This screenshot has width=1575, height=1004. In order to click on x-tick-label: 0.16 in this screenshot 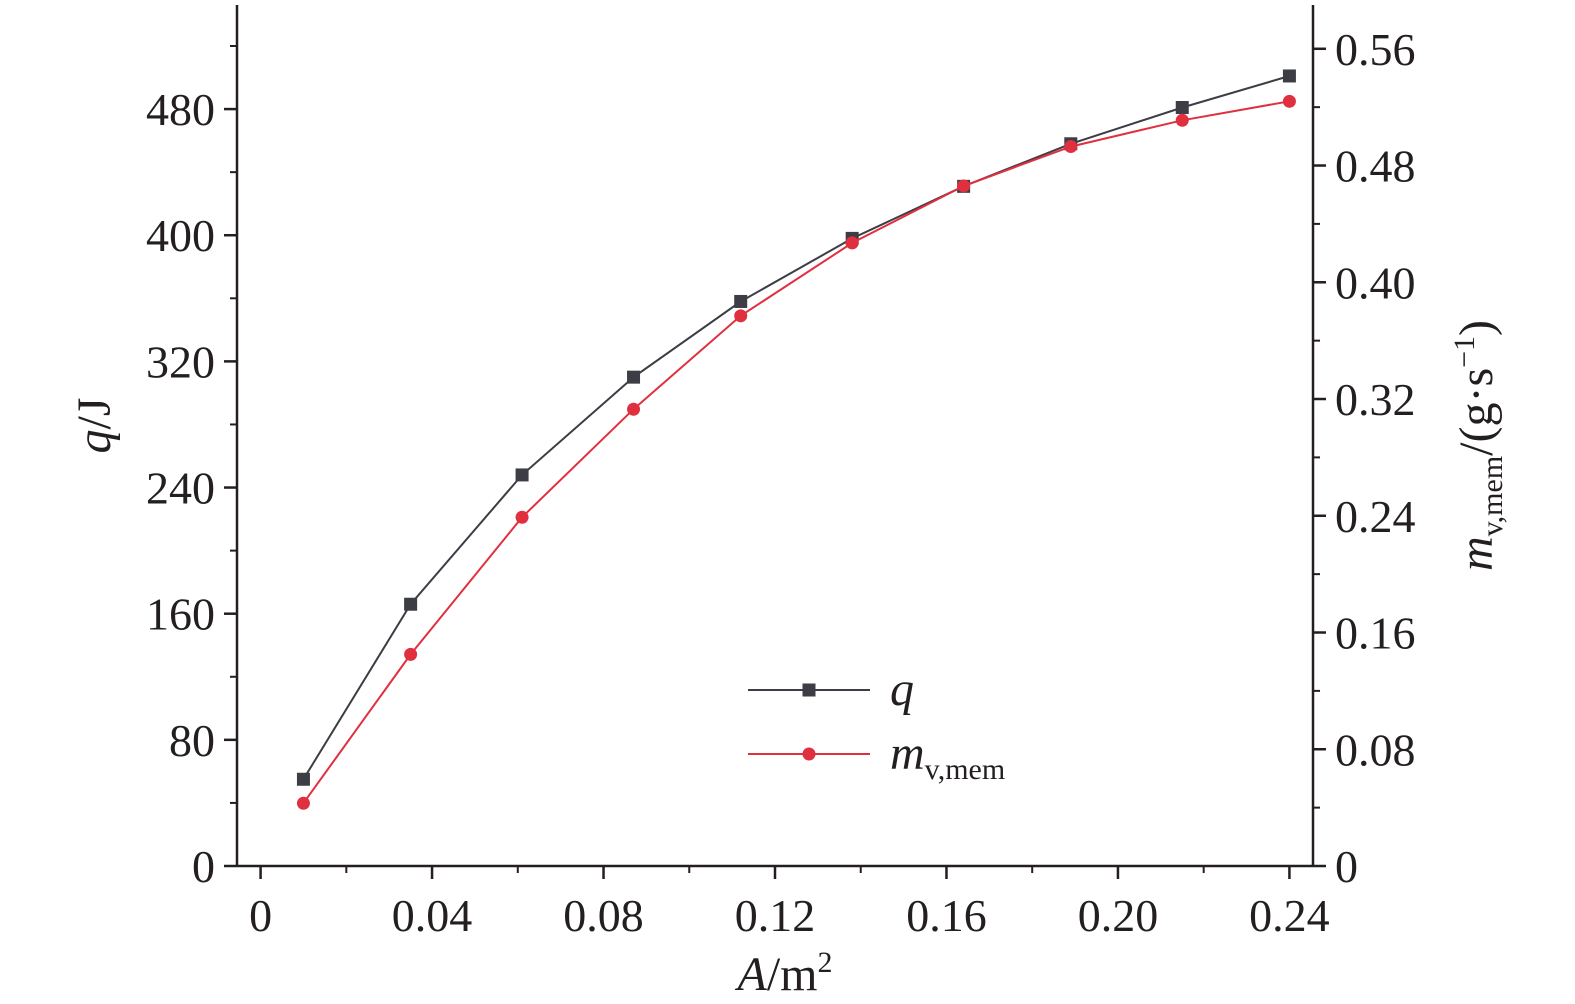, I will do `click(946, 915)`.